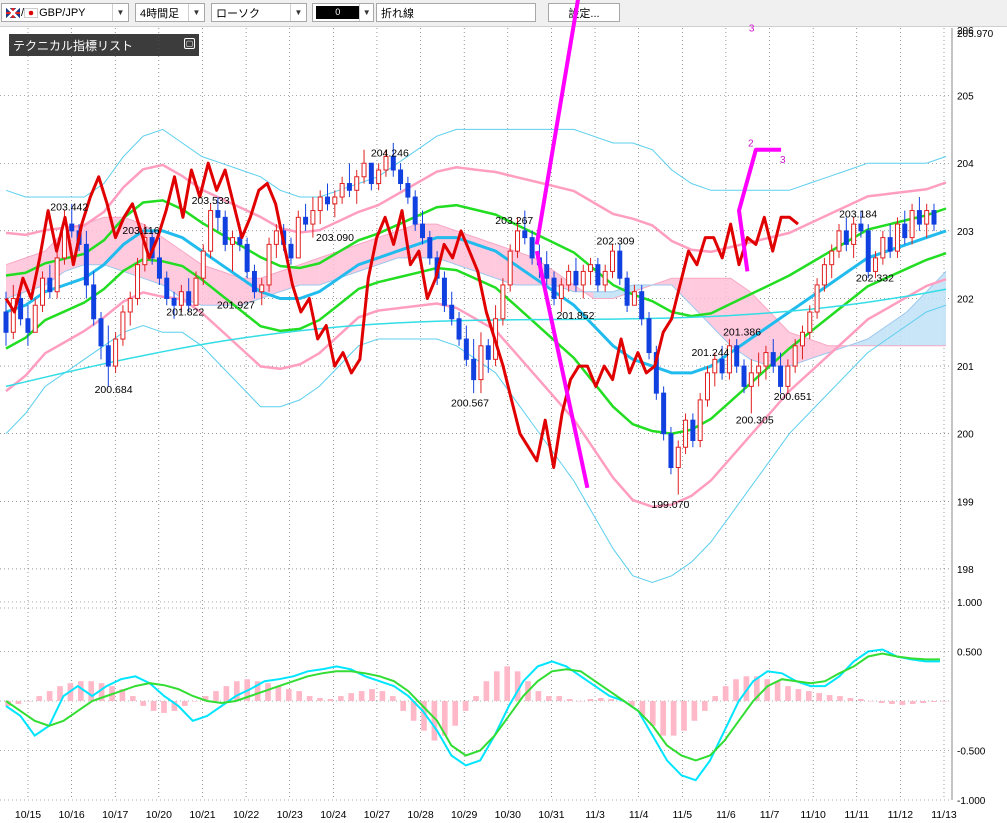 Image resolution: width=1007 pixels, height=823 pixels. Describe the element at coordinates (975, 34) in the screenshot. I see `current-price-label: 205.970` at that location.